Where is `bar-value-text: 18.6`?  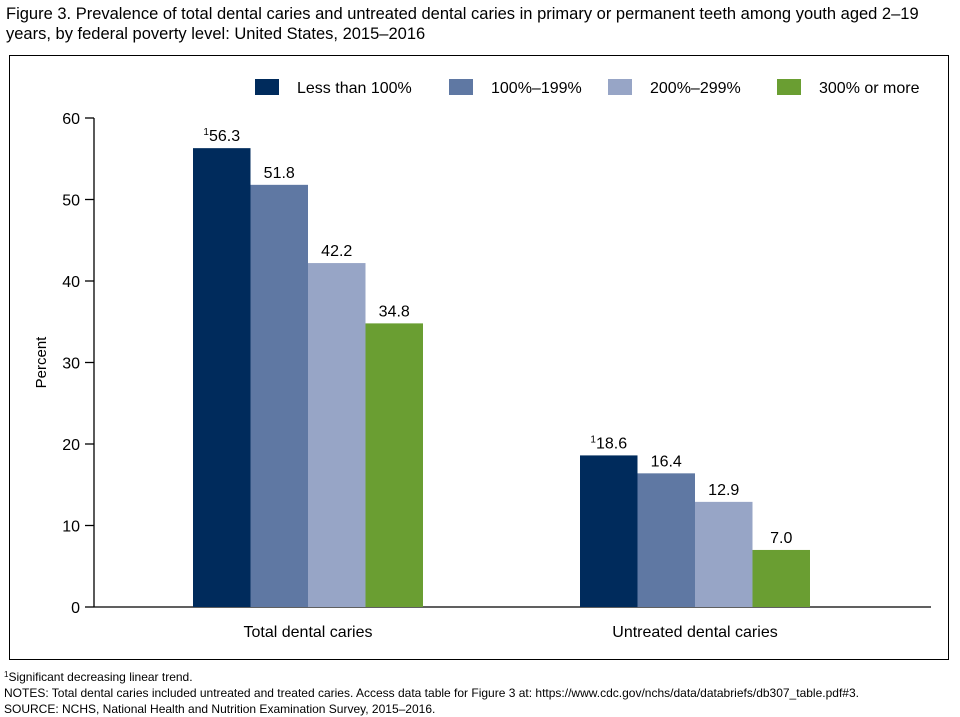
bar-value-text: 18.6 is located at coordinates (611, 443).